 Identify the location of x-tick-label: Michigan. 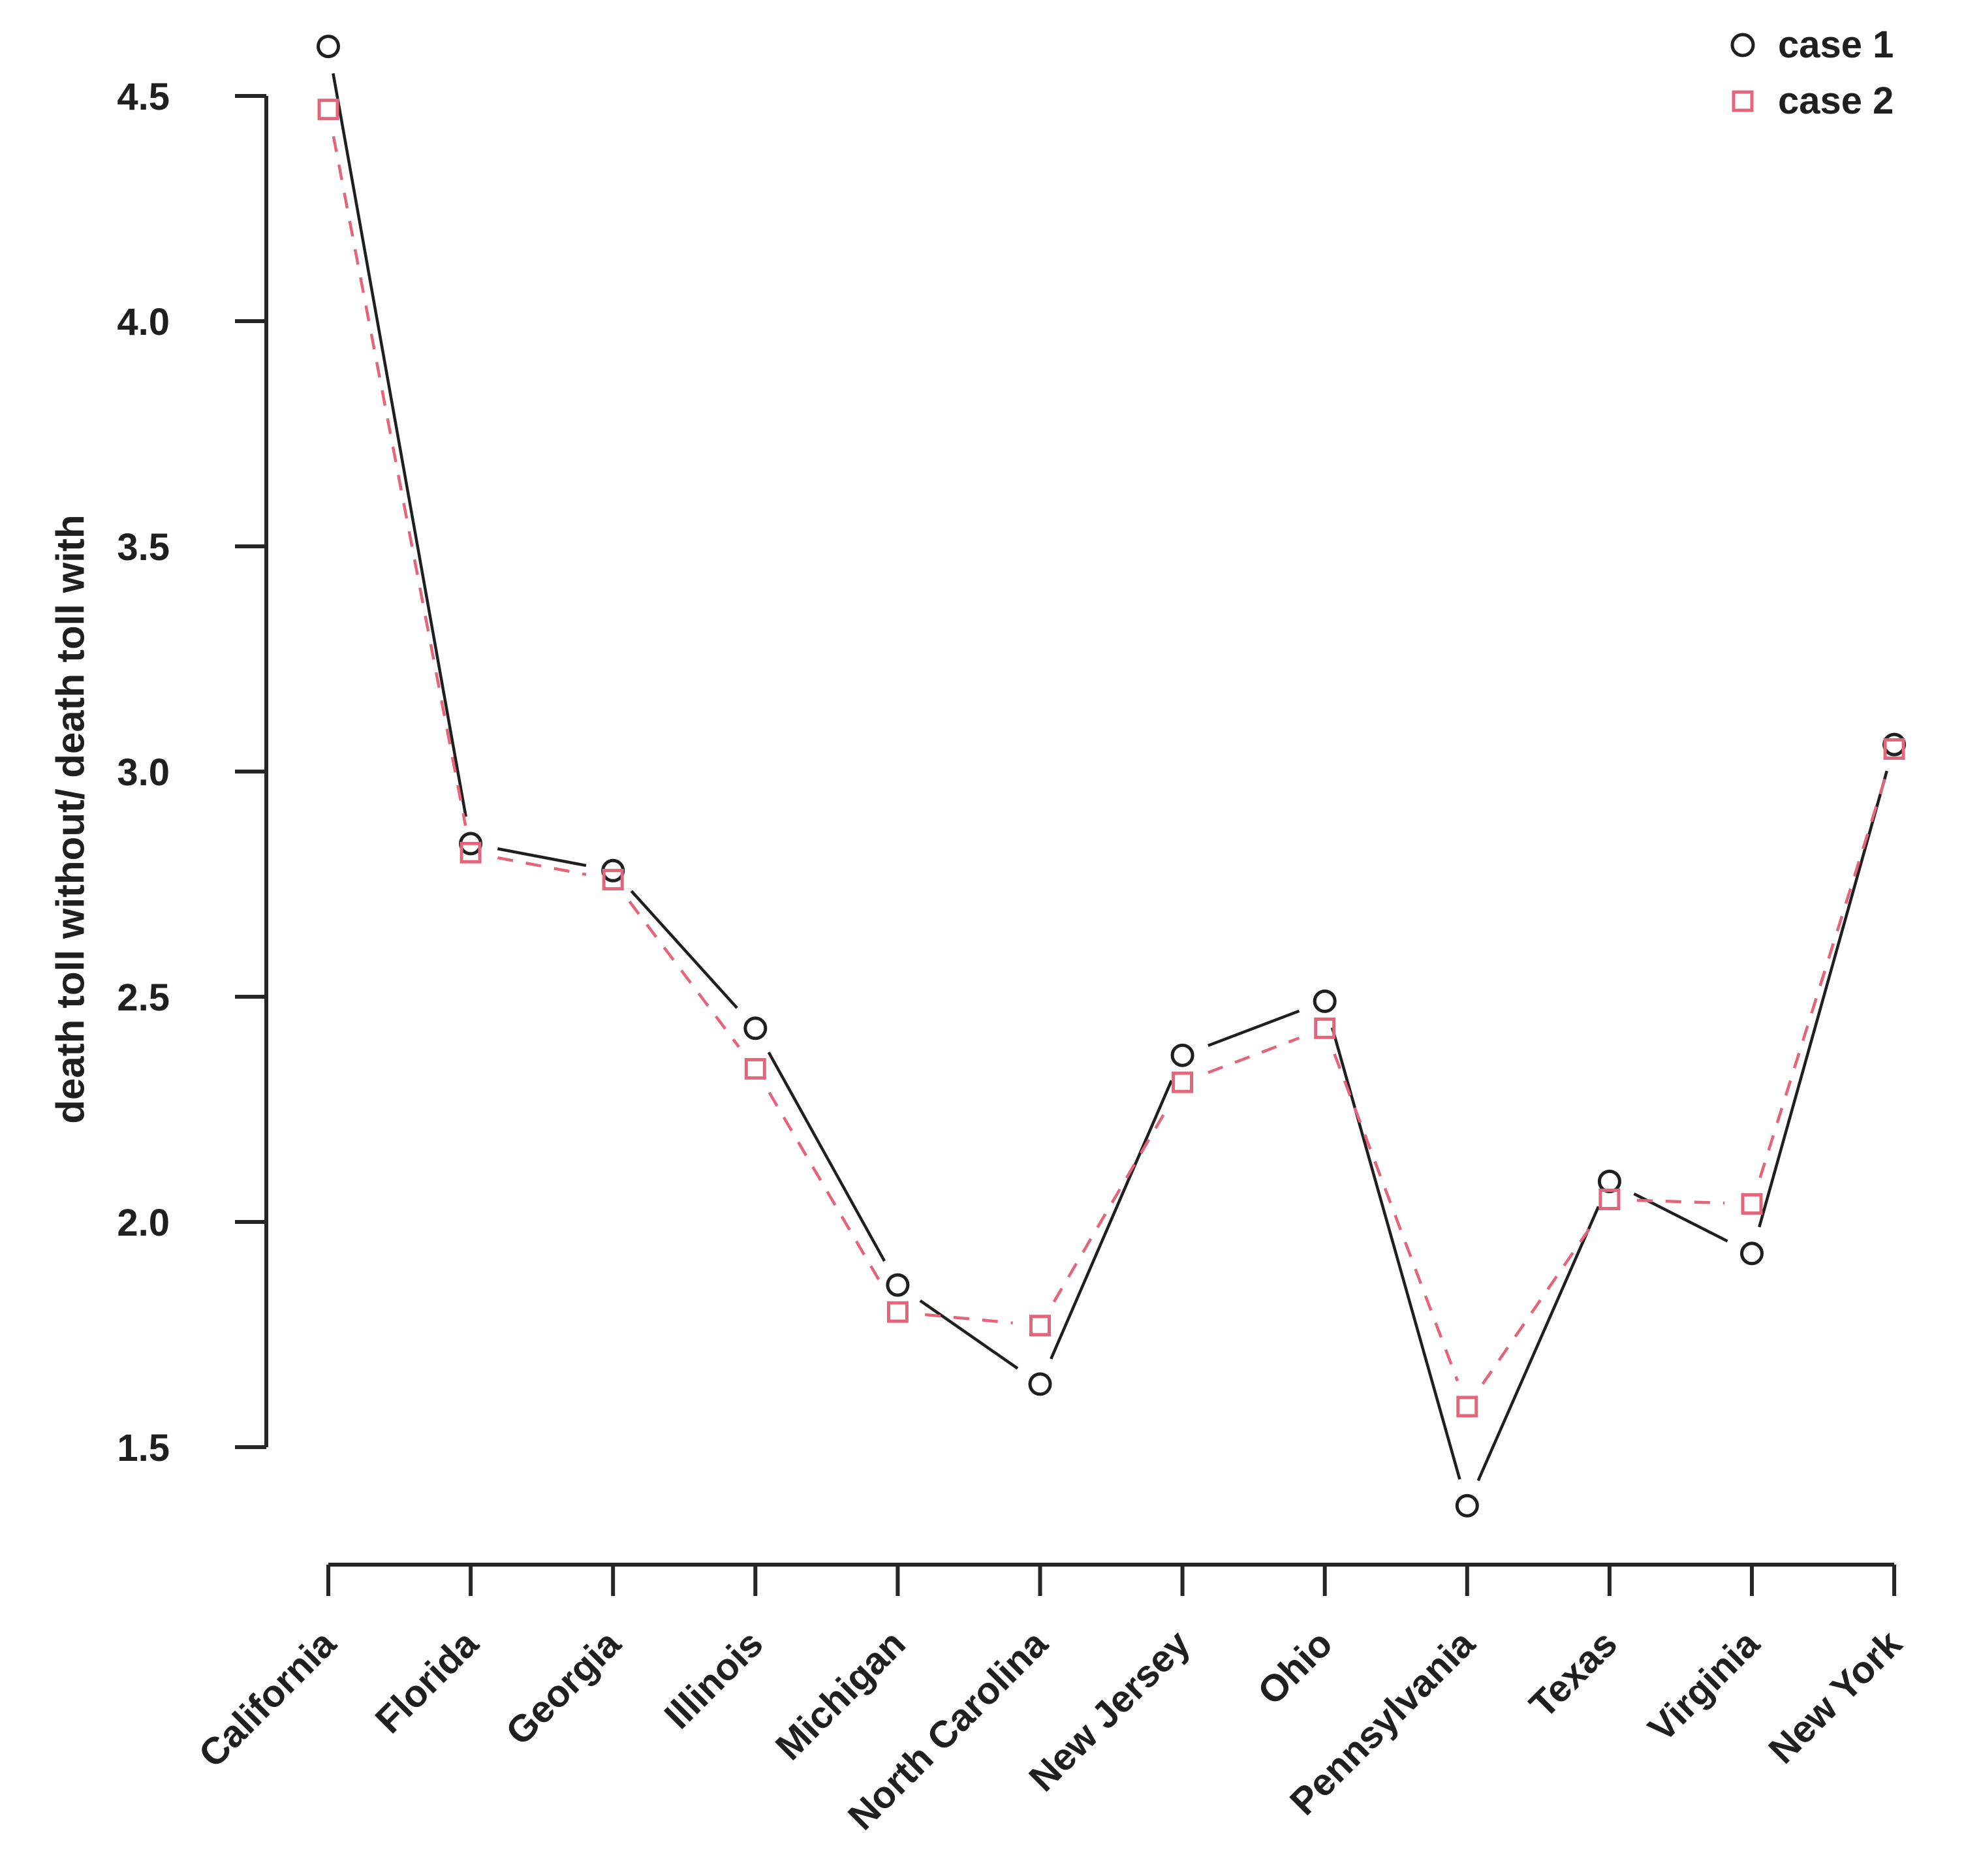
(841, 1695).